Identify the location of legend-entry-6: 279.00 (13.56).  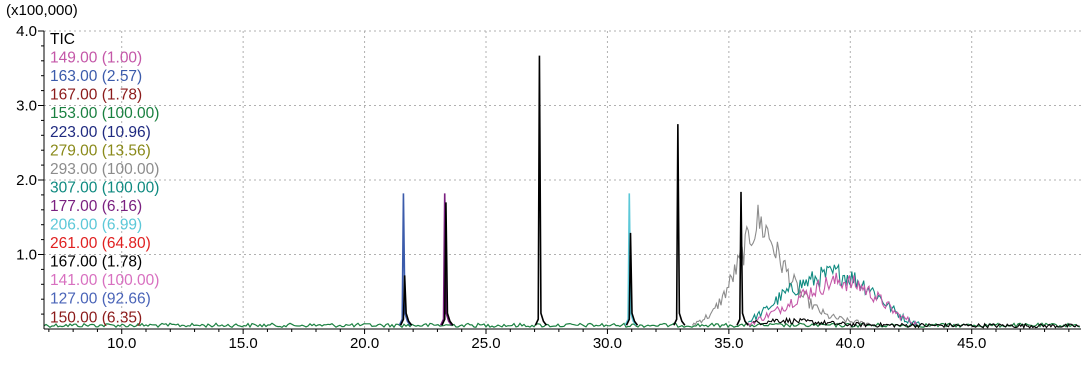
(100, 150).